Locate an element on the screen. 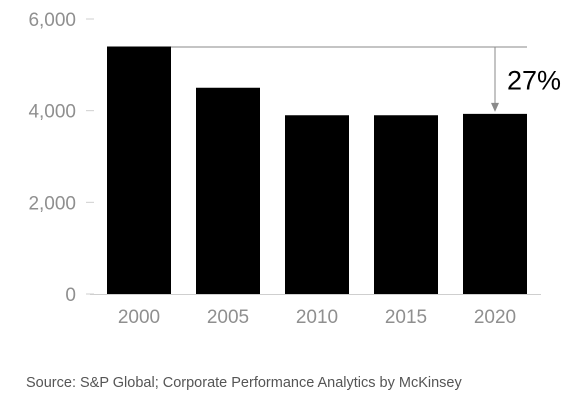  y-axis-tick-marks is located at coordinates (90, 156).